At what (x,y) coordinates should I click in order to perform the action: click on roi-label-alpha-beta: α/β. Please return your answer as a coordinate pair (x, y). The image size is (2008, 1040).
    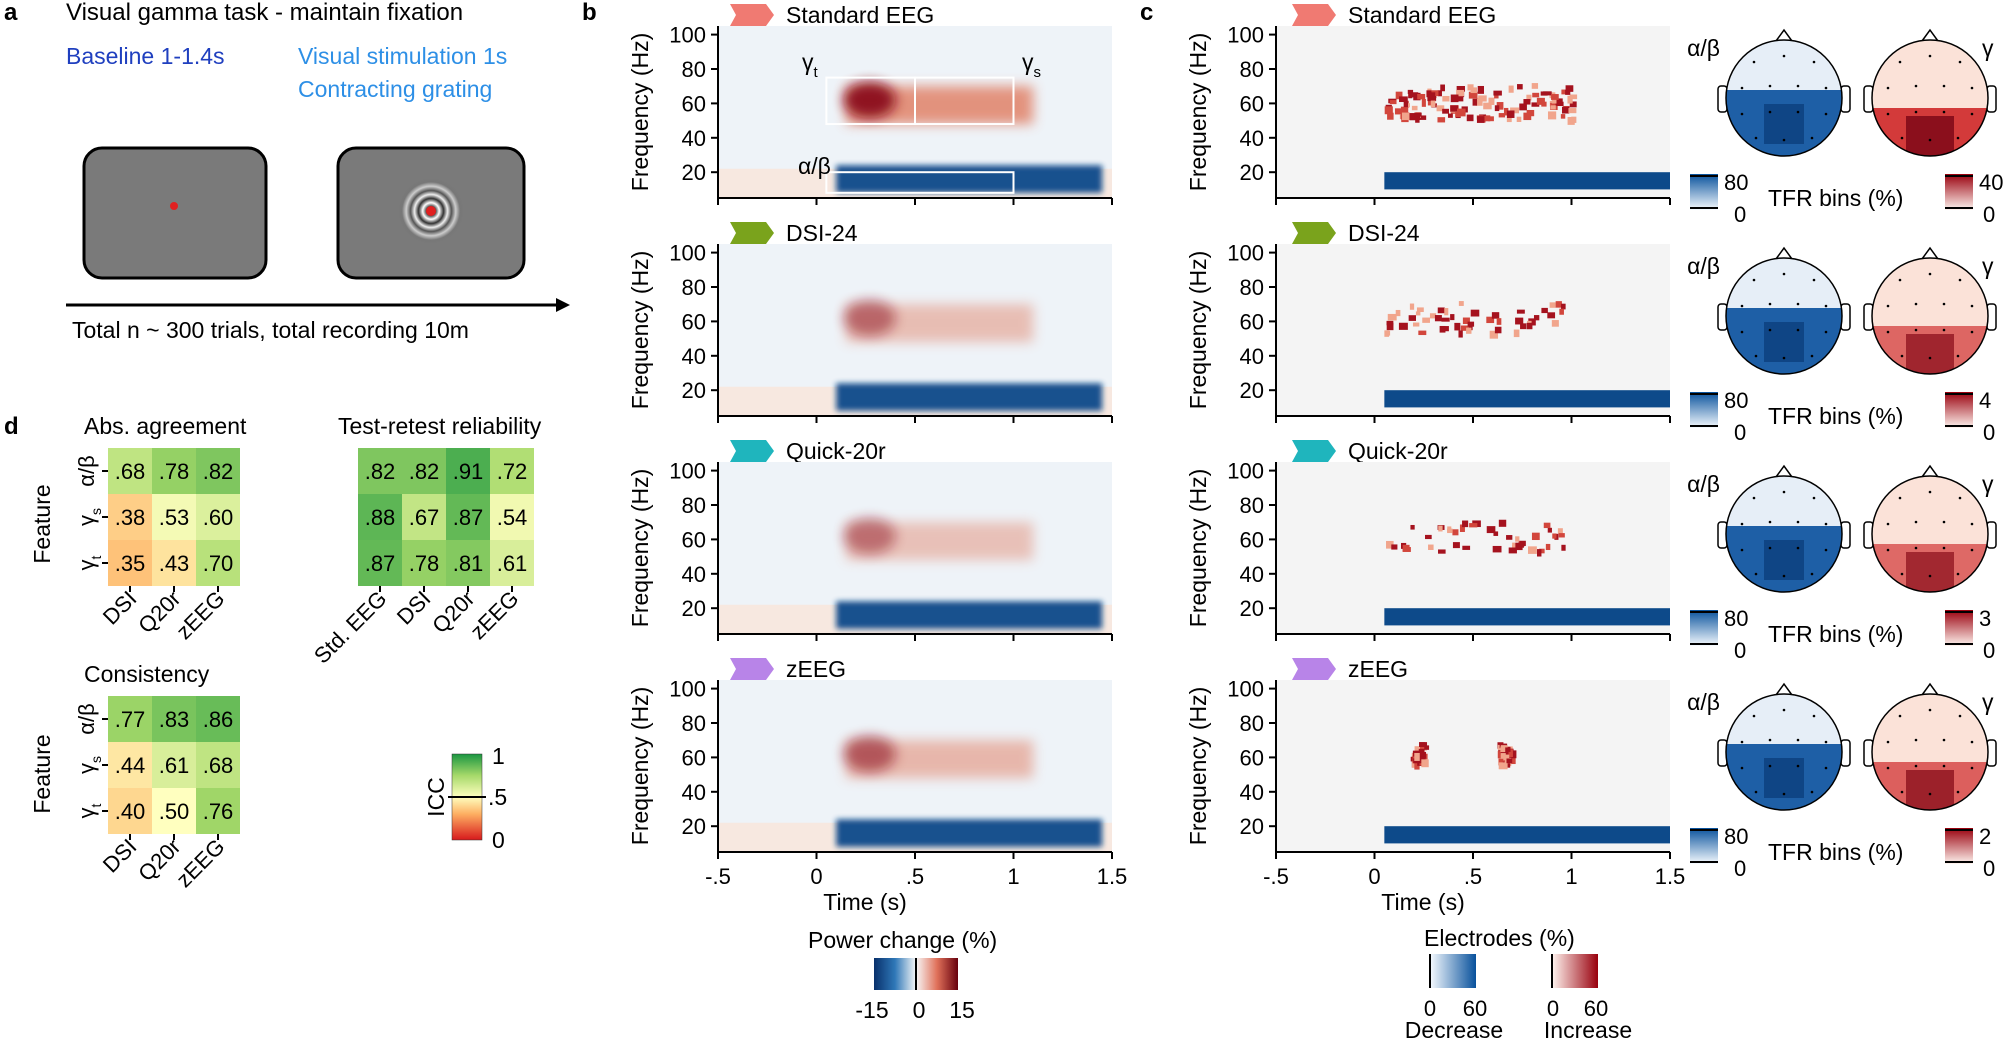
    Looking at the image, I should click on (814, 166).